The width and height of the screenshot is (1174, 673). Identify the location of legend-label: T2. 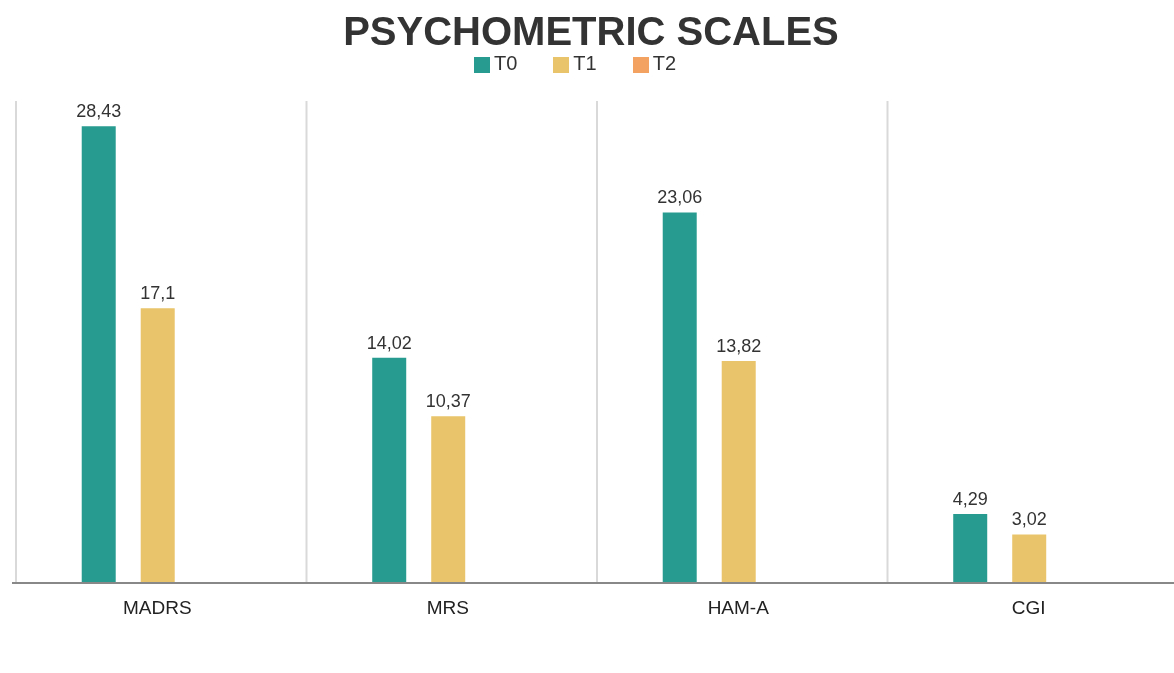
(664, 63).